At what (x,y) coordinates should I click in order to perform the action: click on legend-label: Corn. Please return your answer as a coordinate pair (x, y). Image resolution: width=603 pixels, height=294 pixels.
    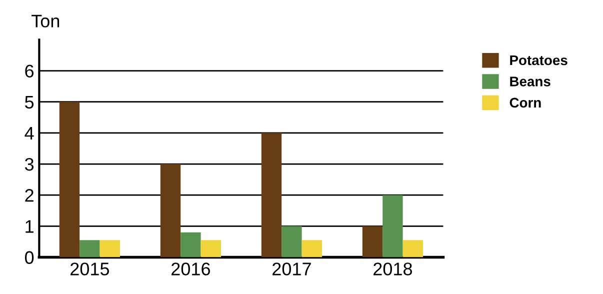
    Looking at the image, I should click on (525, 103).